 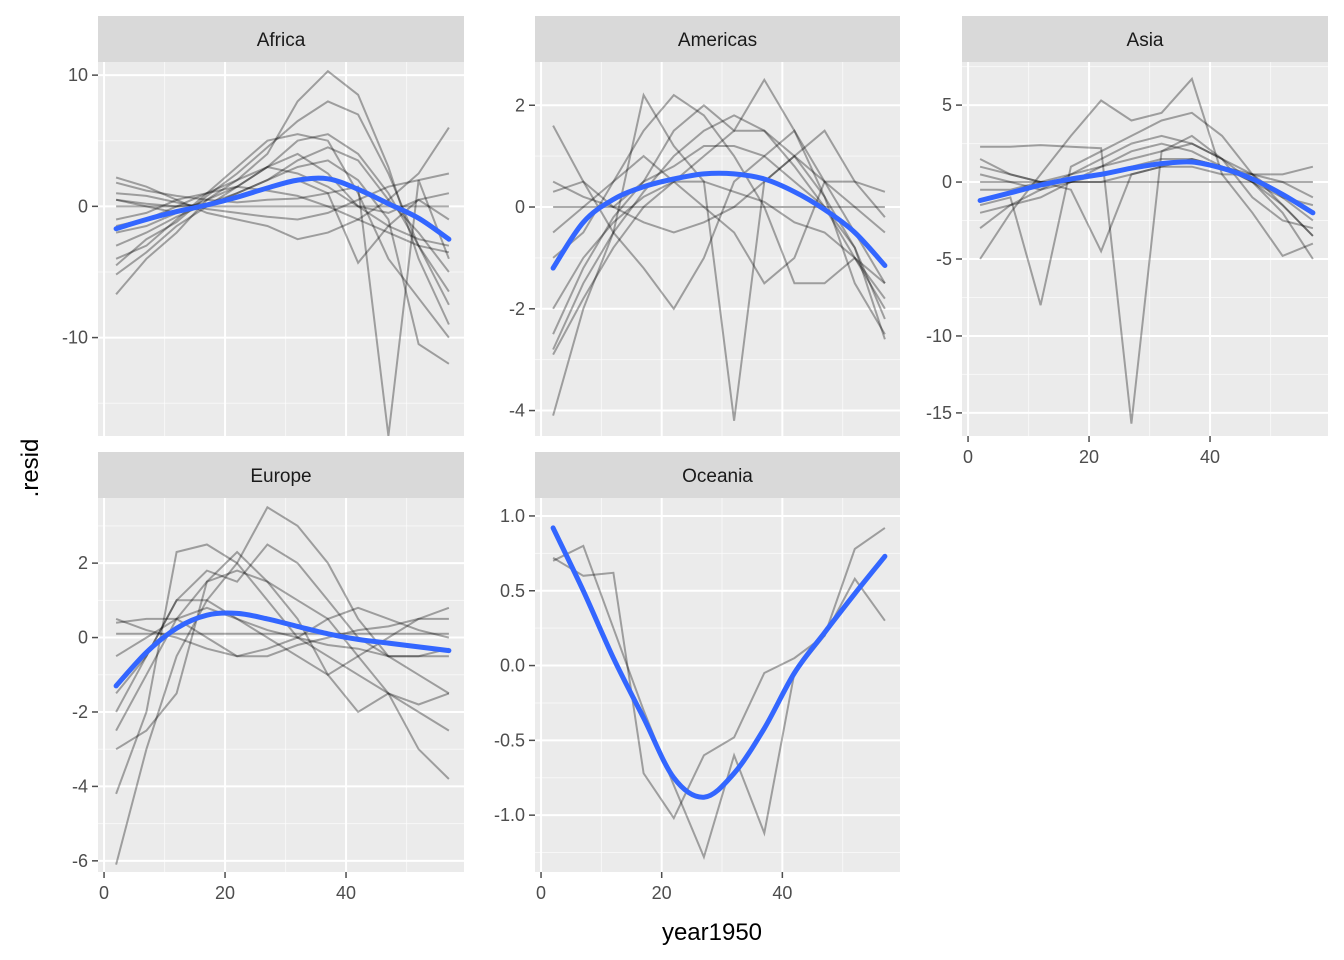 I want to click on strip-label-asia: Asia, so click(x=1145, y=40).